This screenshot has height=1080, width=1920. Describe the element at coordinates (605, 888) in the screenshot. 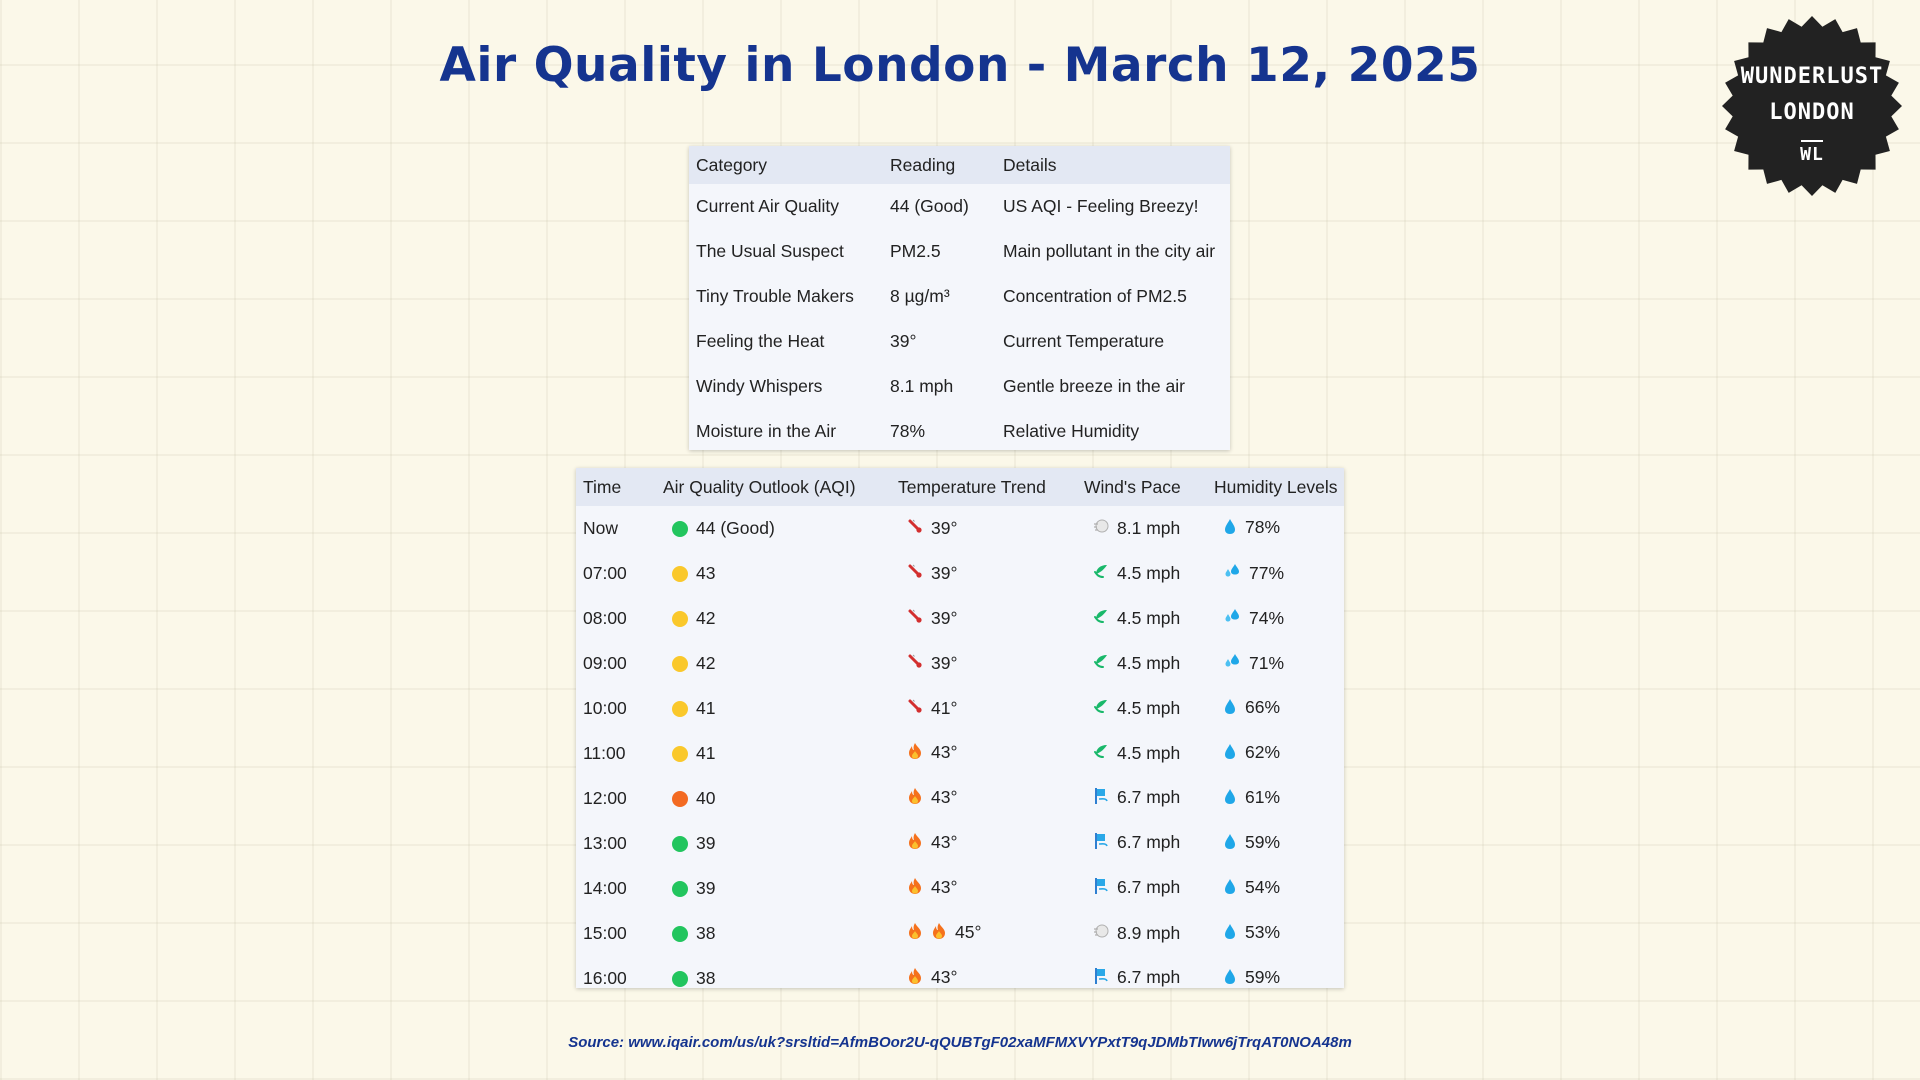

I see `time-text: 14:00` at that location.